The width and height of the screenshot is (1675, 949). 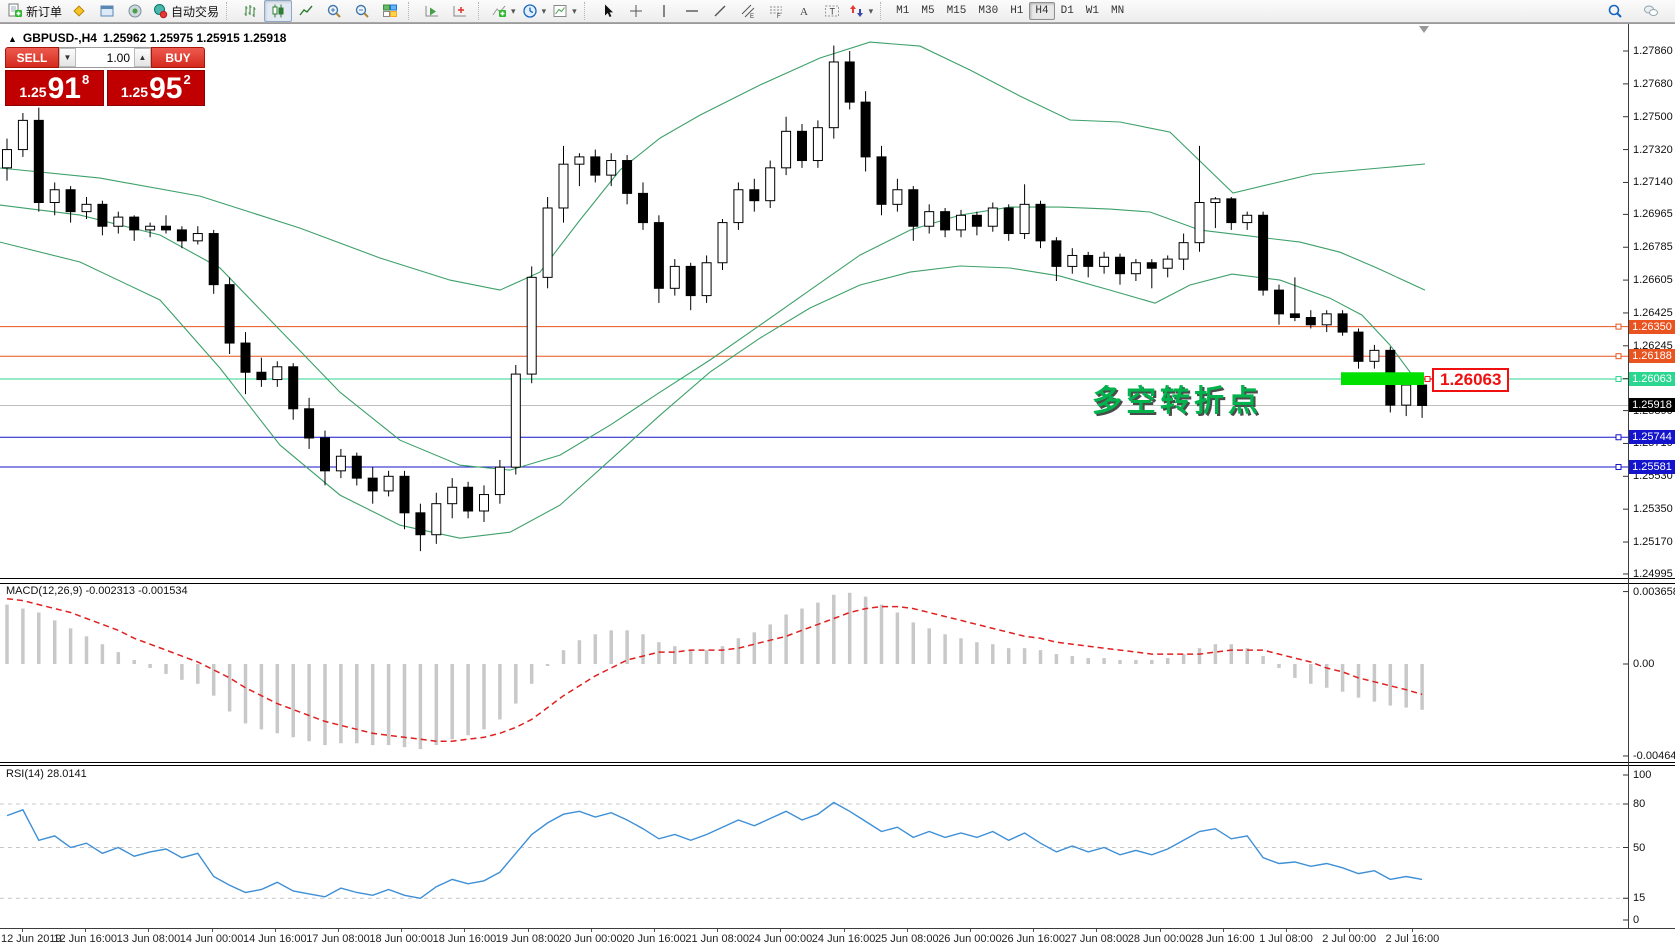 What do you see at coordinates (717, 939) in the screenshot?
I see `time-tick-label: 21 Jun 08:00` at bounding box center [717, 939].